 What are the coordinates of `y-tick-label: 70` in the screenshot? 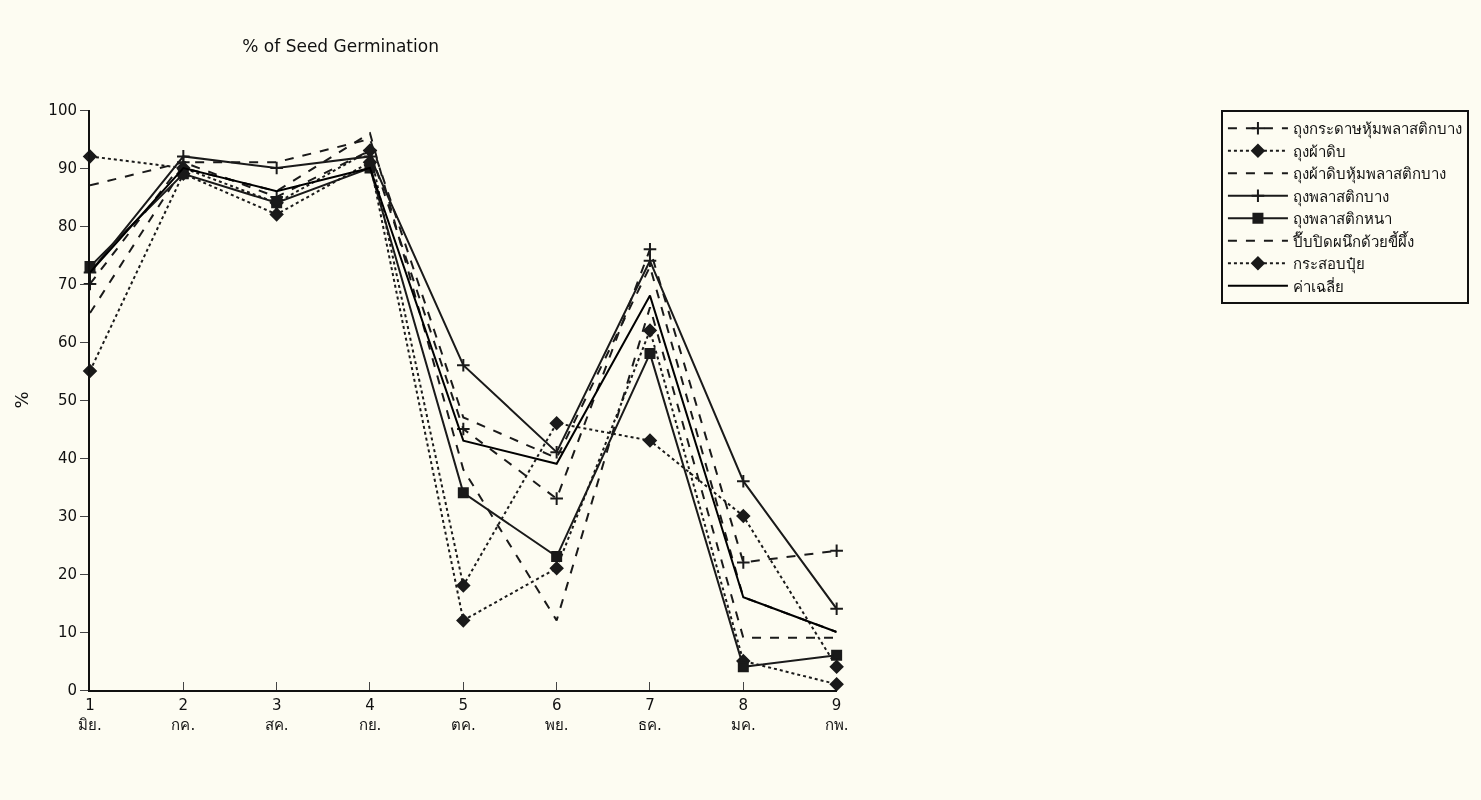 It's located at (67, 284).